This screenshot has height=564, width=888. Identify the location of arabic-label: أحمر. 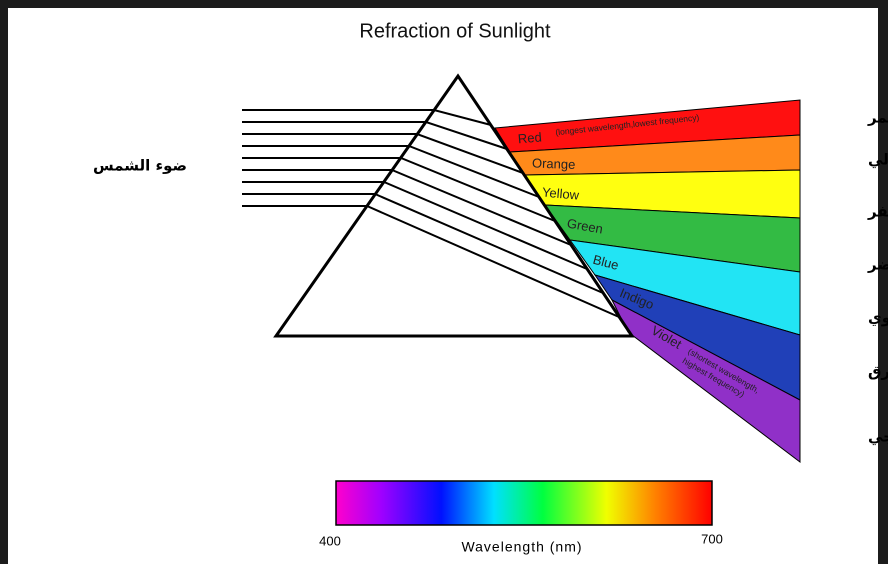
(877, 117).